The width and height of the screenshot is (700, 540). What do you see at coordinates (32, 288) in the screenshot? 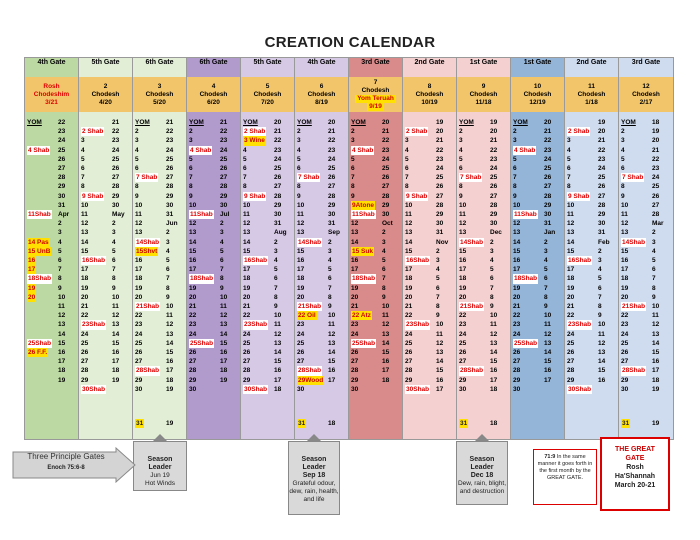
I see `day-cell: 19` at bounding box center [32, 288].